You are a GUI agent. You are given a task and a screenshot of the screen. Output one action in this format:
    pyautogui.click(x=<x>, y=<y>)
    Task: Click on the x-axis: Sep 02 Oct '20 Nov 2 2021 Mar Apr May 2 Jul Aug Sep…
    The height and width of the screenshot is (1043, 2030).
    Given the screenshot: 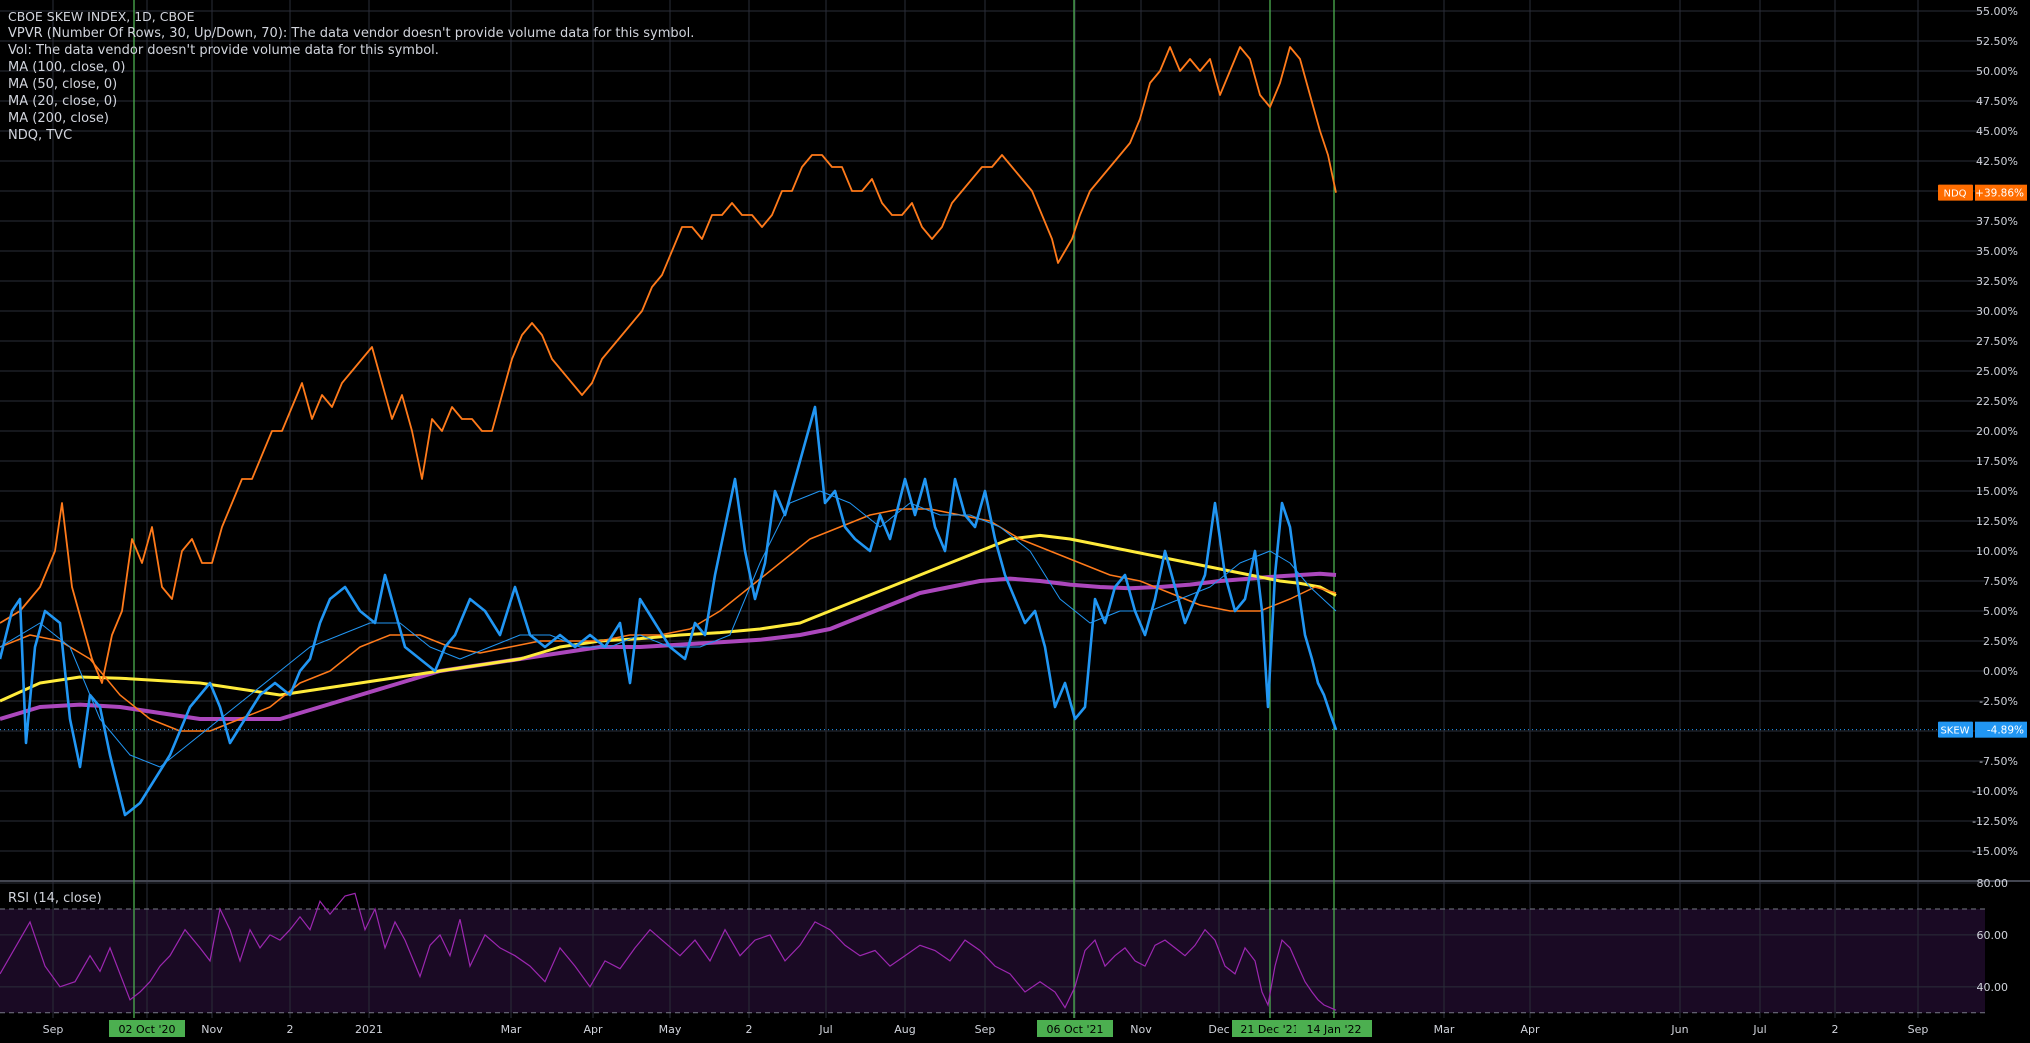 What is the action you would take?
    pyautogui.click(x=986, y=1028)
    